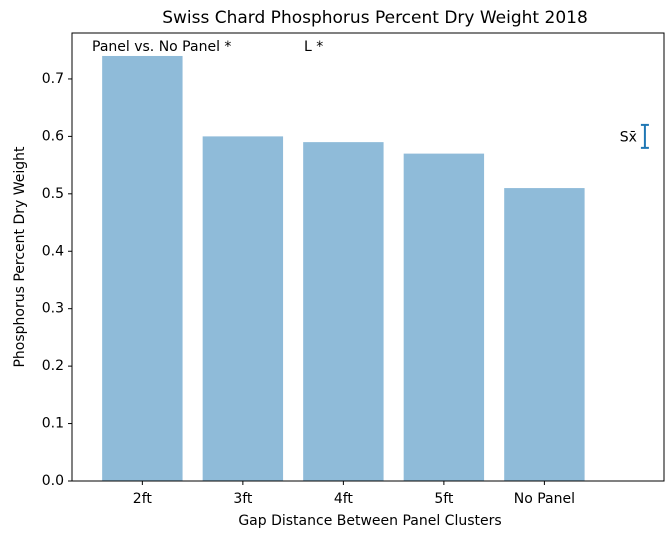 The width and height of the screenshot is (665, 534). What do you see at coordinates (243, 499) in the screenshot?
I see `x-tick-label: 3ft` at bounding box center [243, 499].